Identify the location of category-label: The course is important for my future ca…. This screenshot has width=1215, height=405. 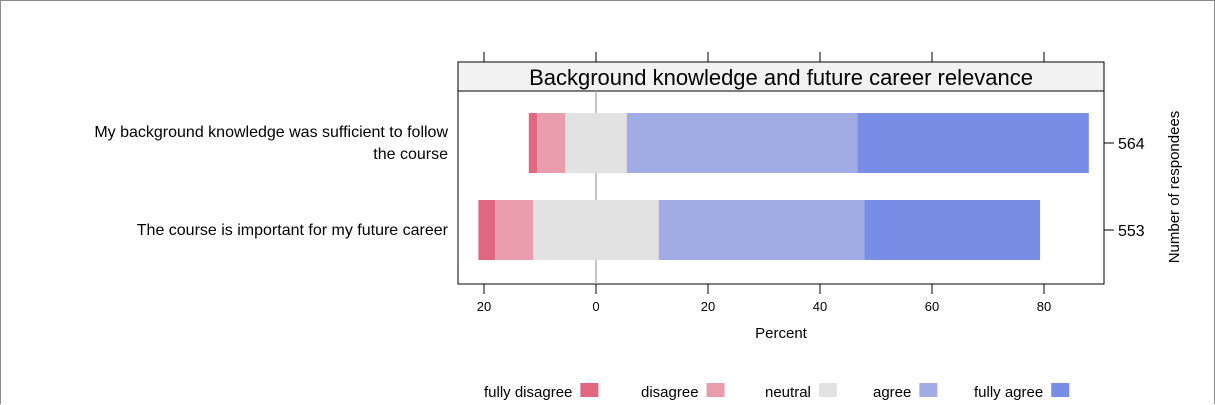
(293, 230).